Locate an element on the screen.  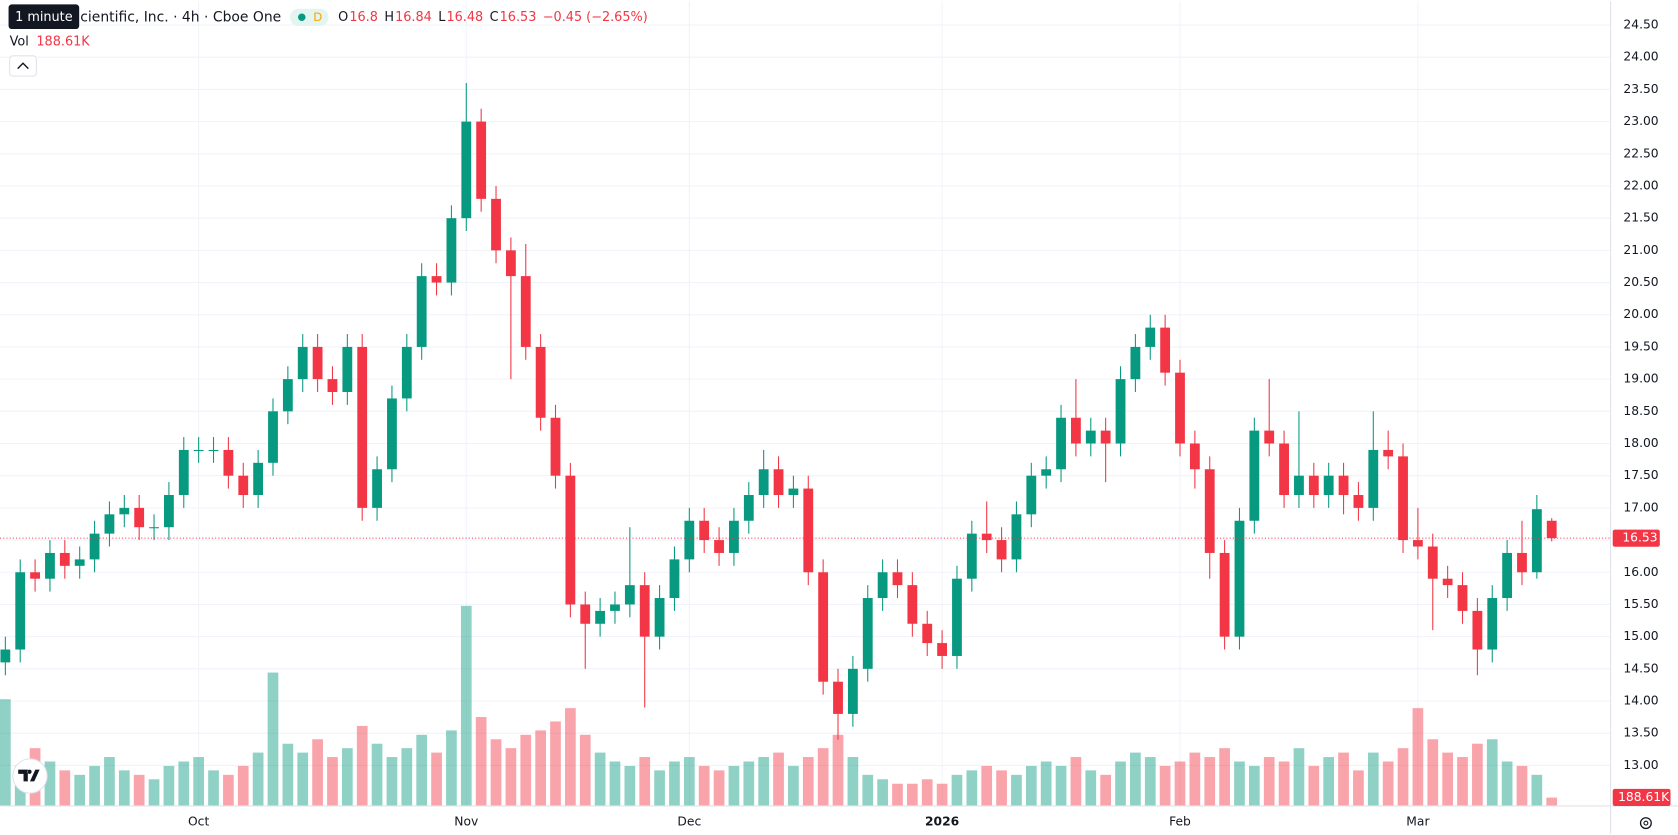
y-tick-label: 22.00 is located at coordinates (1640, 185).